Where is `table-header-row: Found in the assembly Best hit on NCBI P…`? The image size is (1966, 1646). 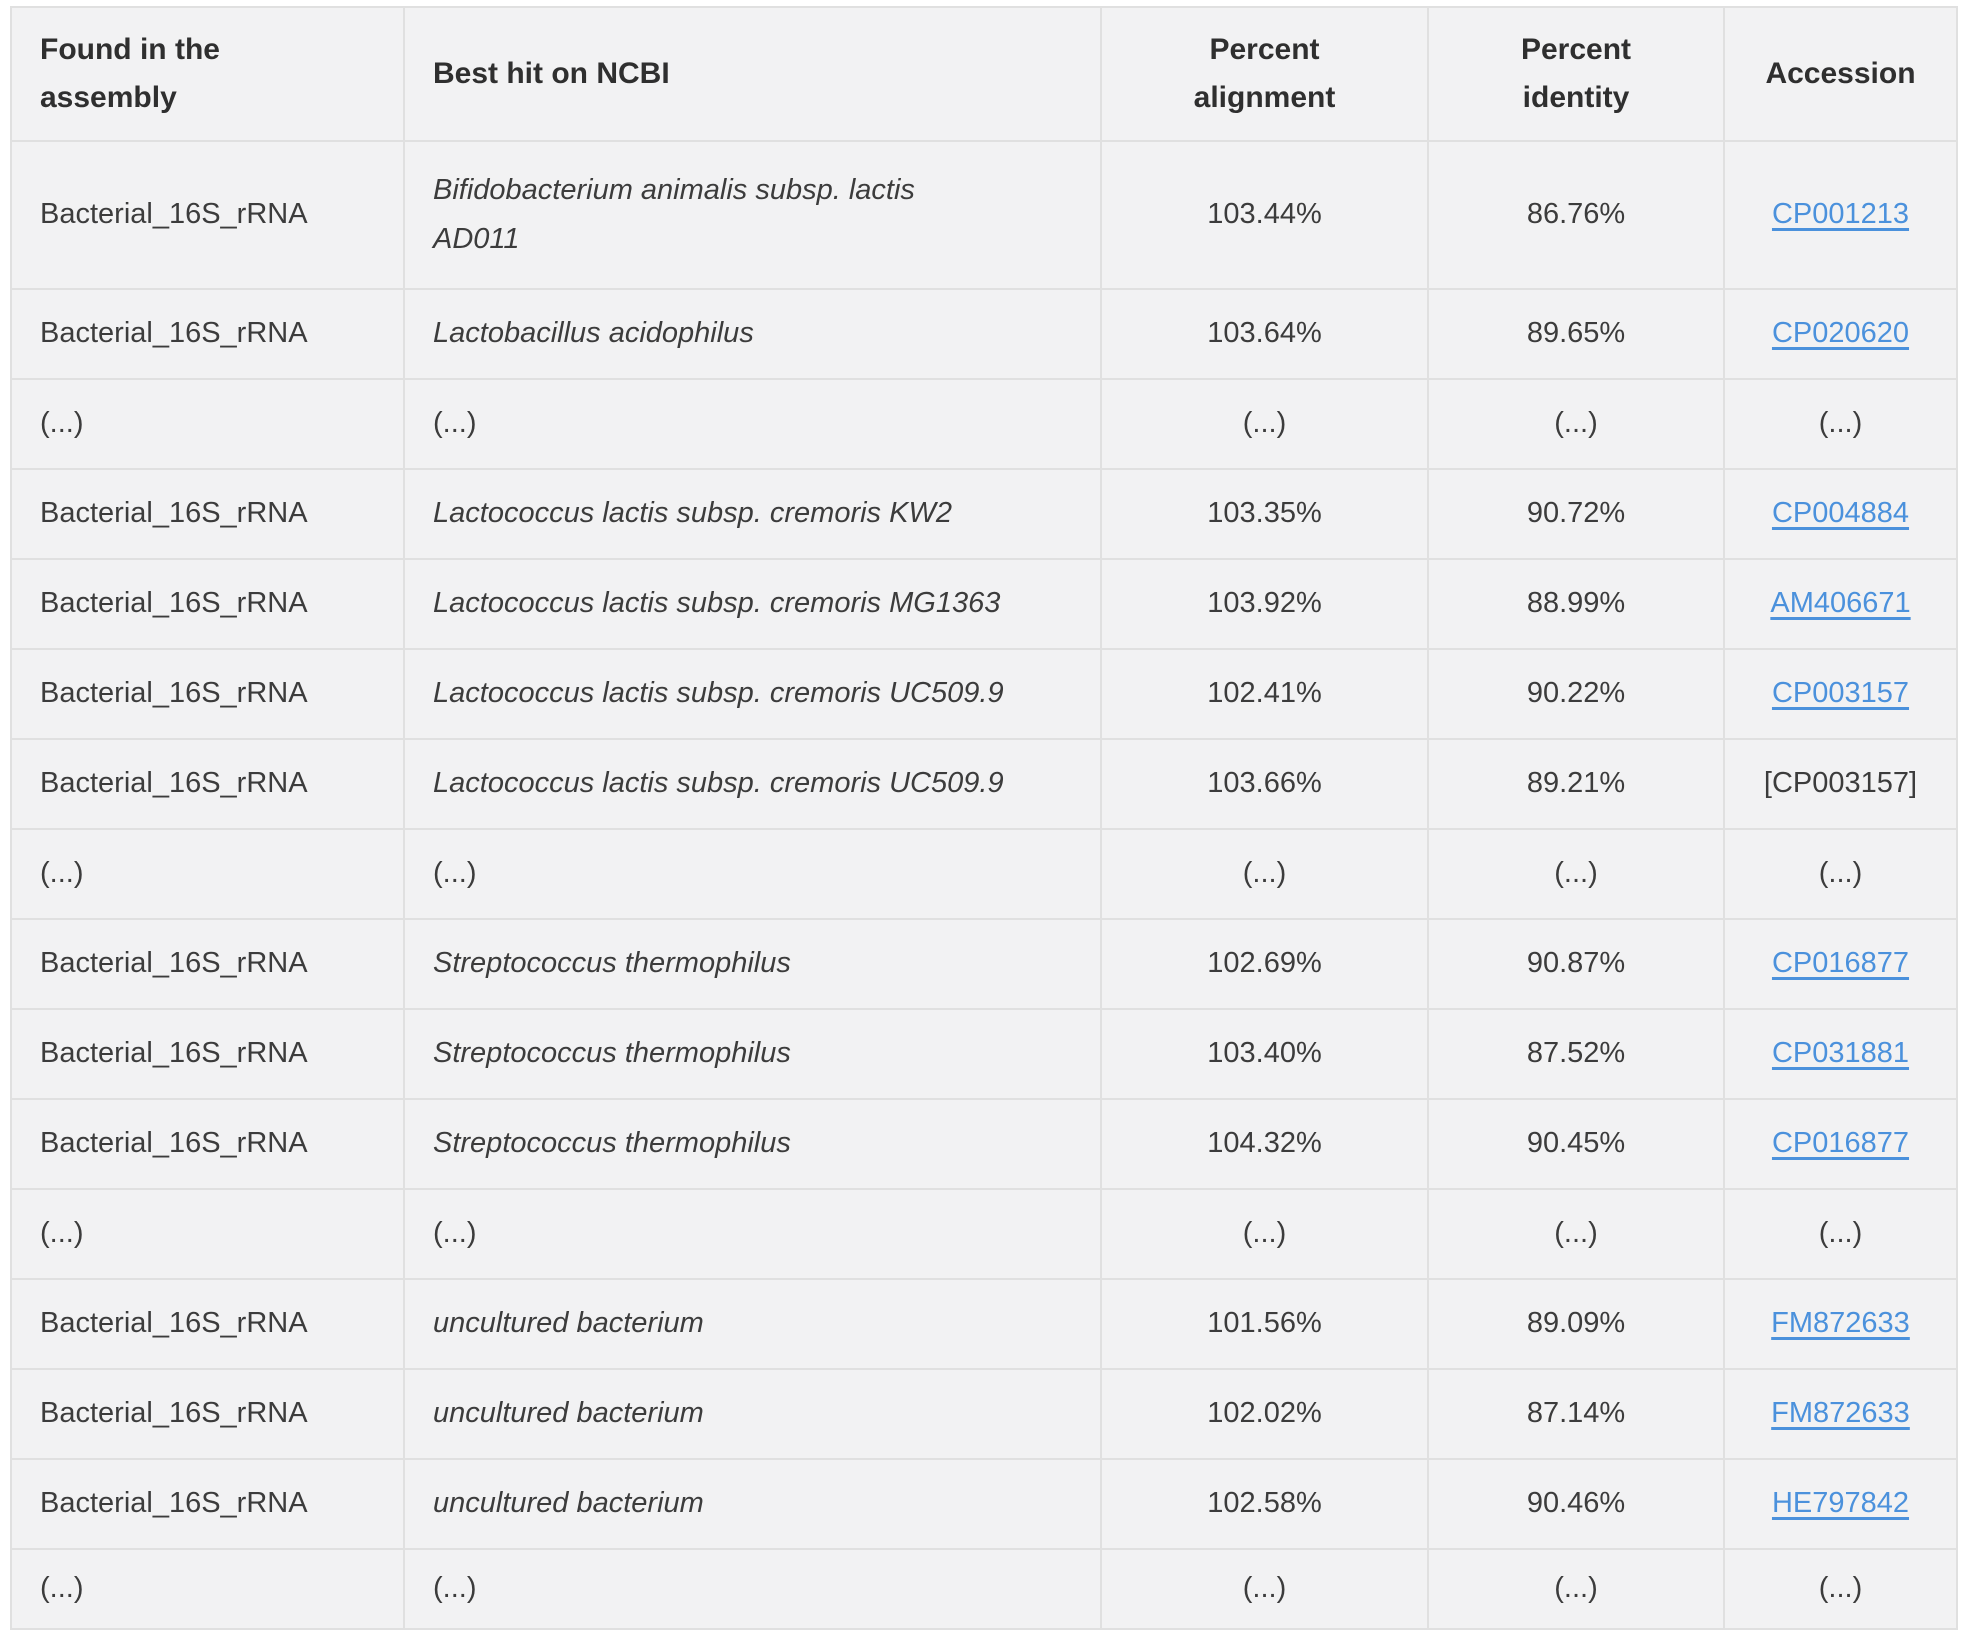
table-header-row: Found in the assembly Best hit on NCBI P… is located at coordinates (984, 74).